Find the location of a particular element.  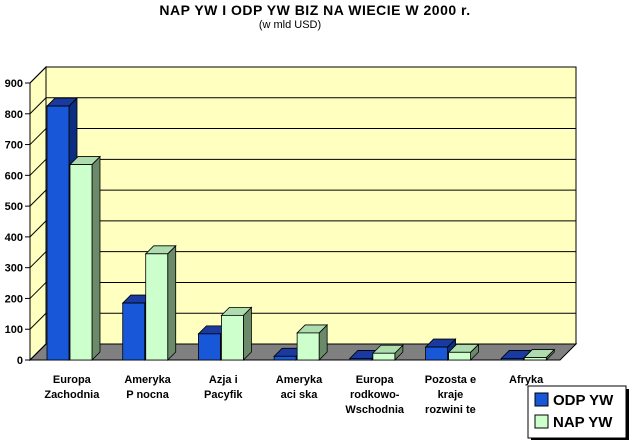

y-tick-label: 500 is located at coordinates (14, 207).